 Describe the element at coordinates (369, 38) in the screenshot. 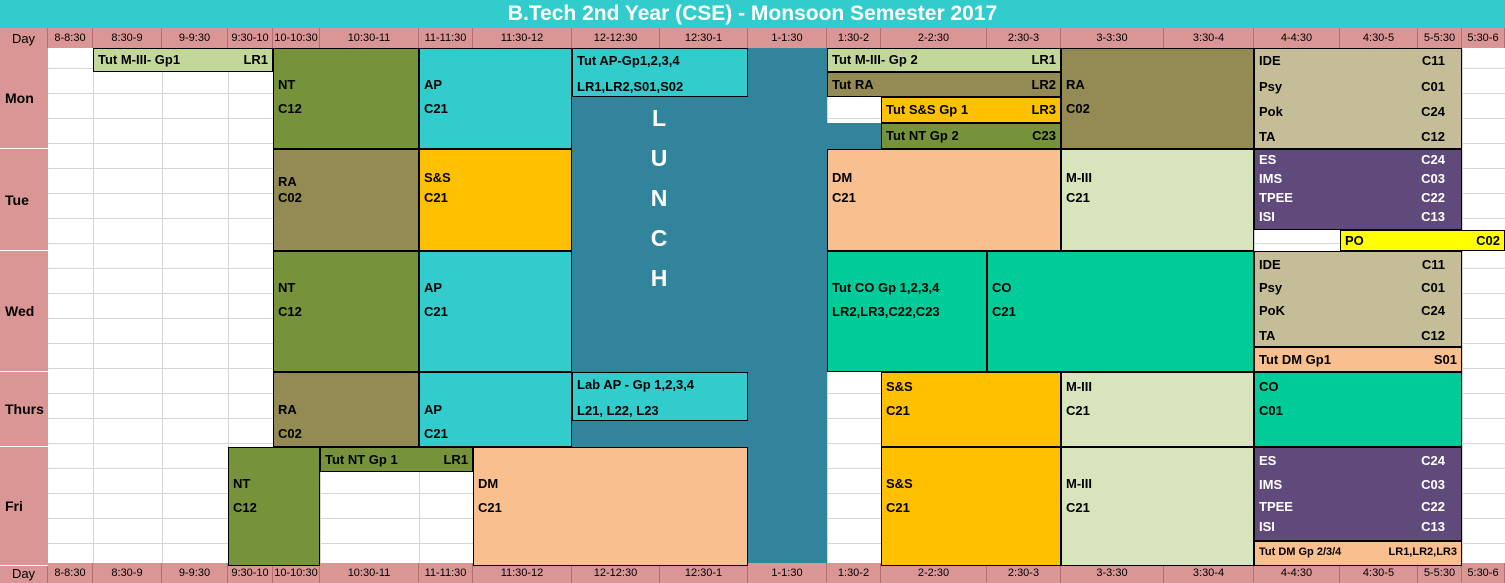

I see `time-slot-header: 10:30-11` at that location.